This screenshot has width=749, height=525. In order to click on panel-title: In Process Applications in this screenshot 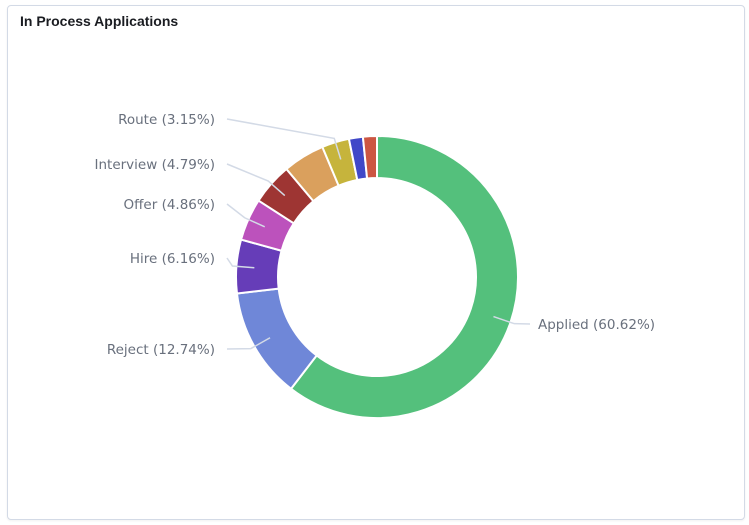, I will do `click(99, 21)`.